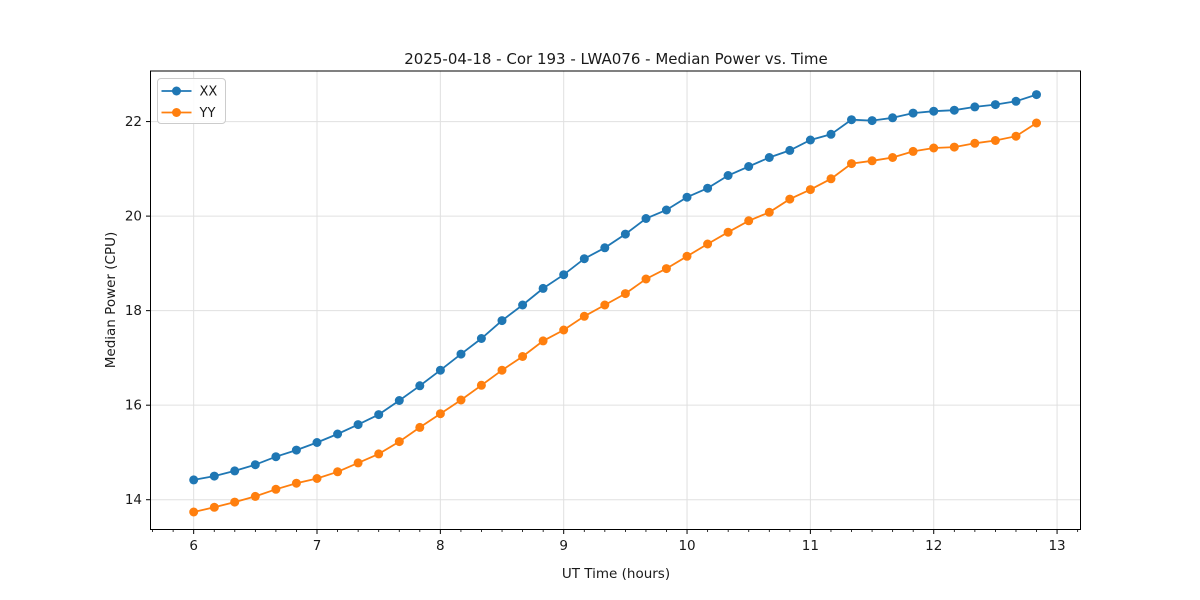  What do you see at coordinates (133, 217) in the screenshot?
I see `y-tick-label: 20` at bounding box center [133, 217].